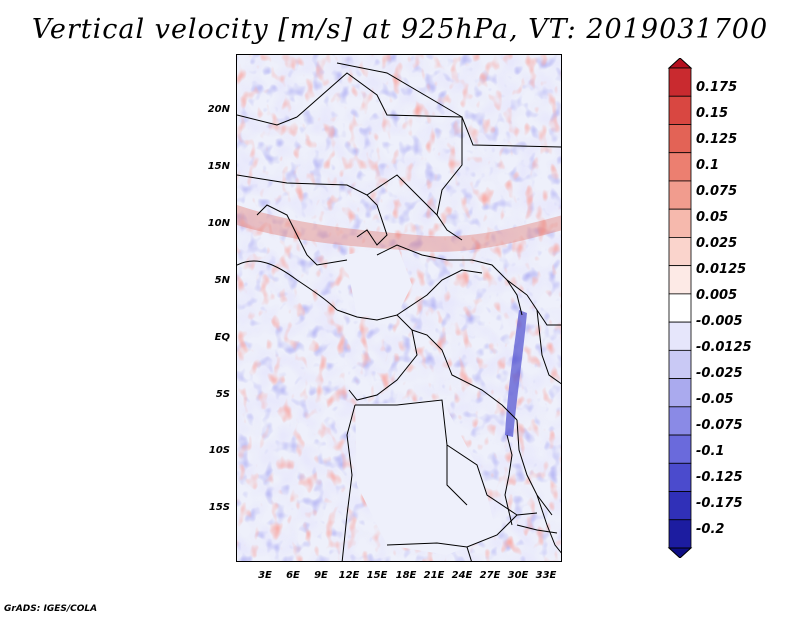 Image resolution: width=800 pixels, height=618 pixels. What do you see at coordinates (715, 399) in the screenshot?
I see `colorbar-label: -0.05` at bounding box center [715, 399].